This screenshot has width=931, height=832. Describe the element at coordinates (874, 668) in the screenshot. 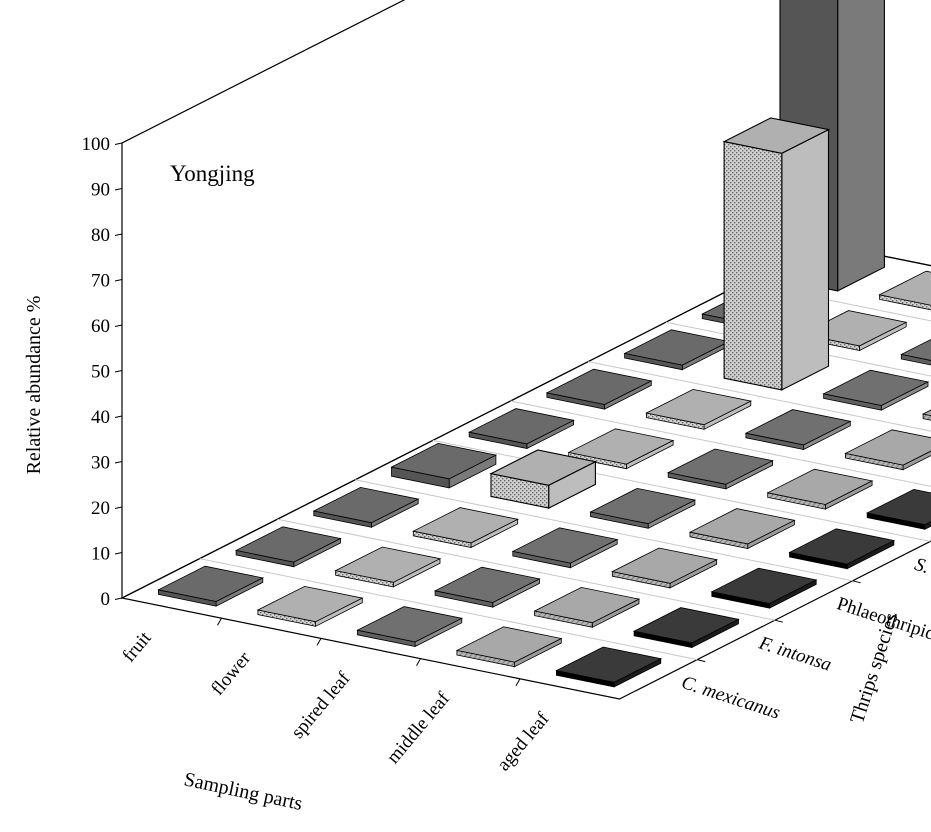

I see `y-axis-label: Thrips species` at that location.